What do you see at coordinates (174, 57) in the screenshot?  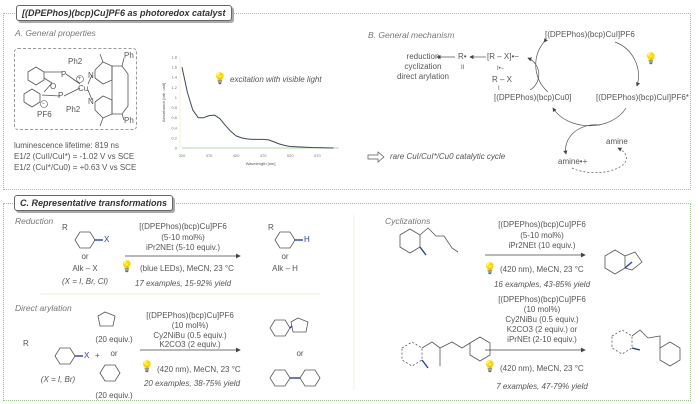 I see `y-tick-label: 1,8` at bounding box center [174, 57].